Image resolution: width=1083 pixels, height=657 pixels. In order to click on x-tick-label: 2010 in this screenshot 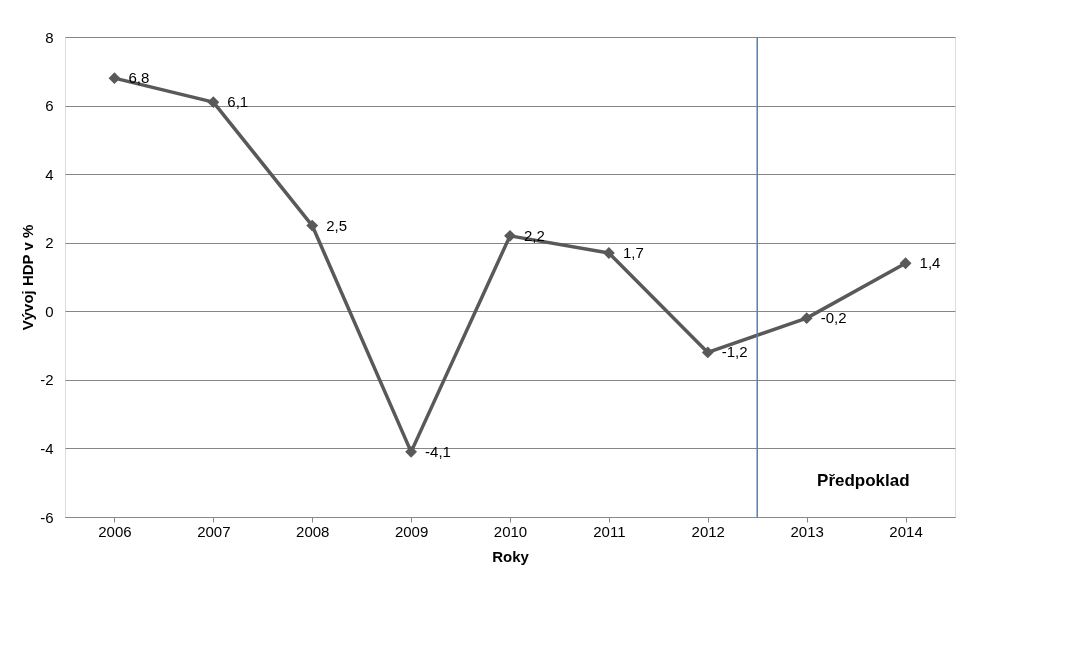, I will do `click(510, 531)`.